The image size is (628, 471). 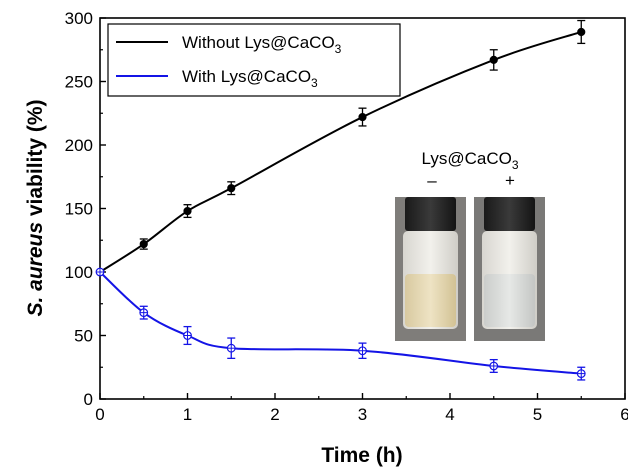 I want to click on y-axis: 0 50 100 150 200 250 300, so click(x=85, y=209).